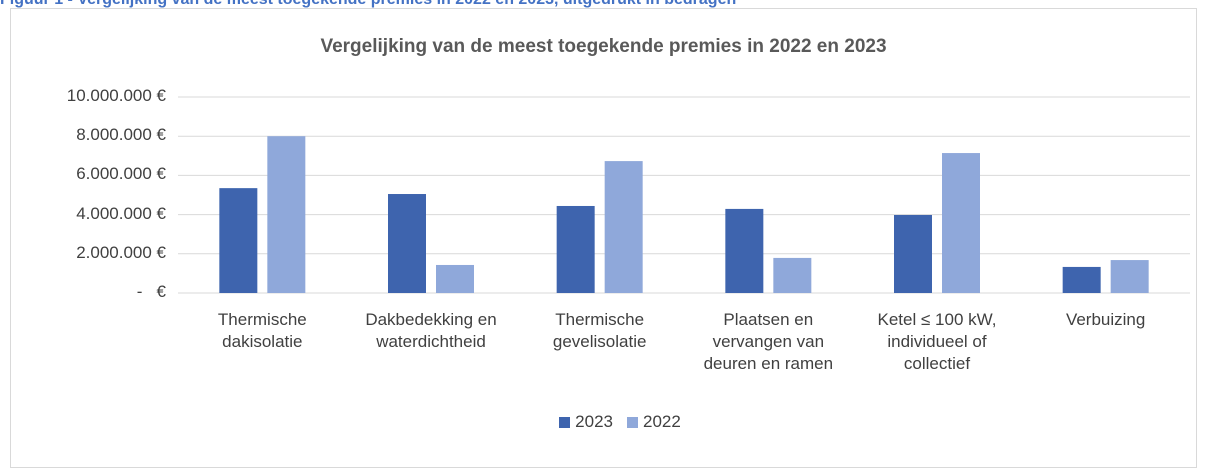 This screenshot has width=1205, height=468. What do you see at coordinates (1105, 319) in the screenshot?
I see `x-tick-label: Verbuizing` at bounding box center [1105, 319].